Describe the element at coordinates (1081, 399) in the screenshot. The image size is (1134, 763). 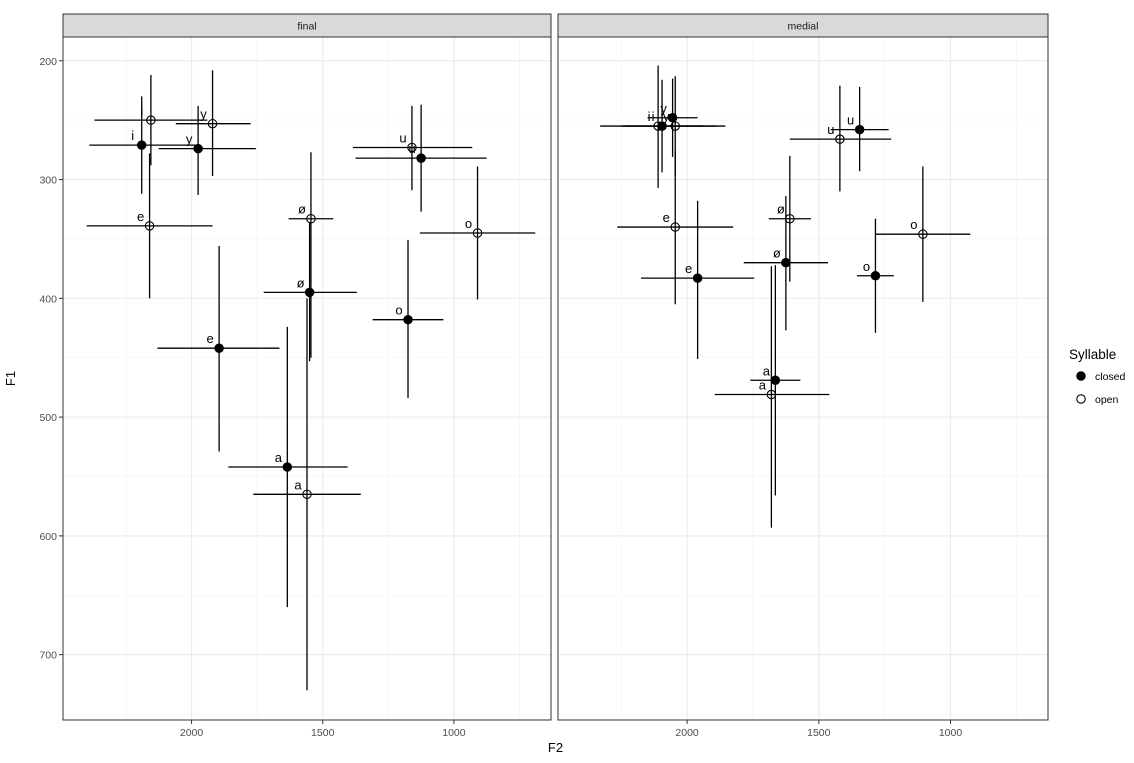
I see `legend-key-open` at that location.